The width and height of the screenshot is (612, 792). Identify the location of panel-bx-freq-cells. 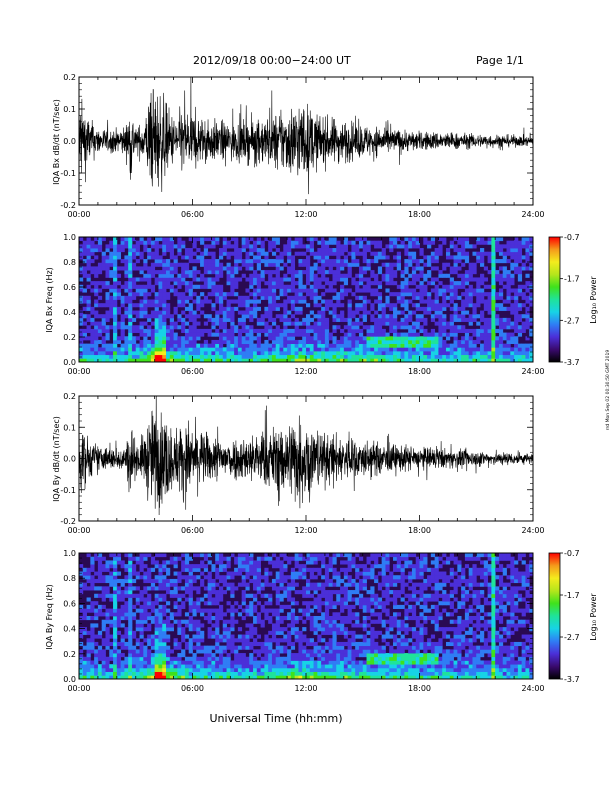
(306, 300).